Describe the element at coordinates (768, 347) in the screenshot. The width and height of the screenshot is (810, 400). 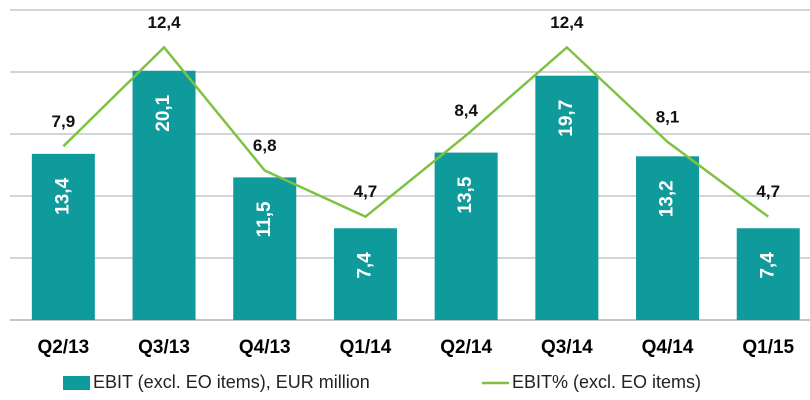
I see `x-tick-label: Q1/15` at that location.